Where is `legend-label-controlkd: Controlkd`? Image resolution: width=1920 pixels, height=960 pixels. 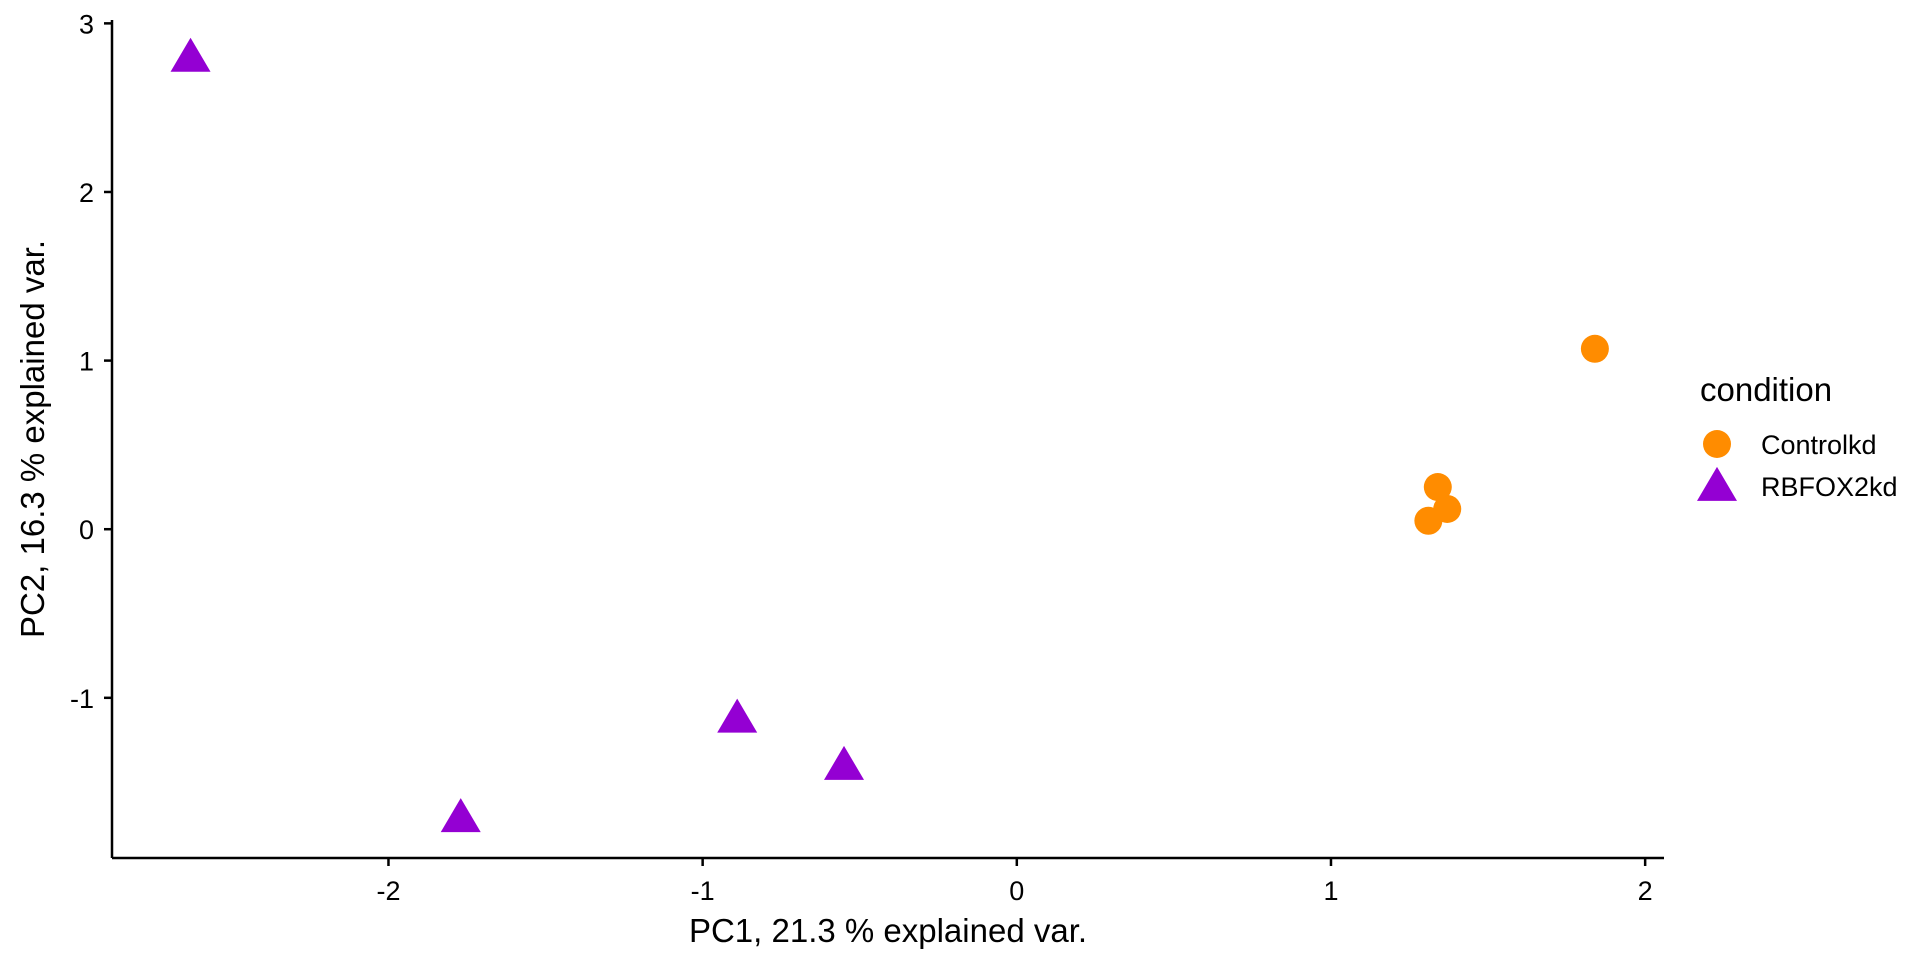 legend-label-controlkd: Controlkd is located at coordinates (1819, 445).